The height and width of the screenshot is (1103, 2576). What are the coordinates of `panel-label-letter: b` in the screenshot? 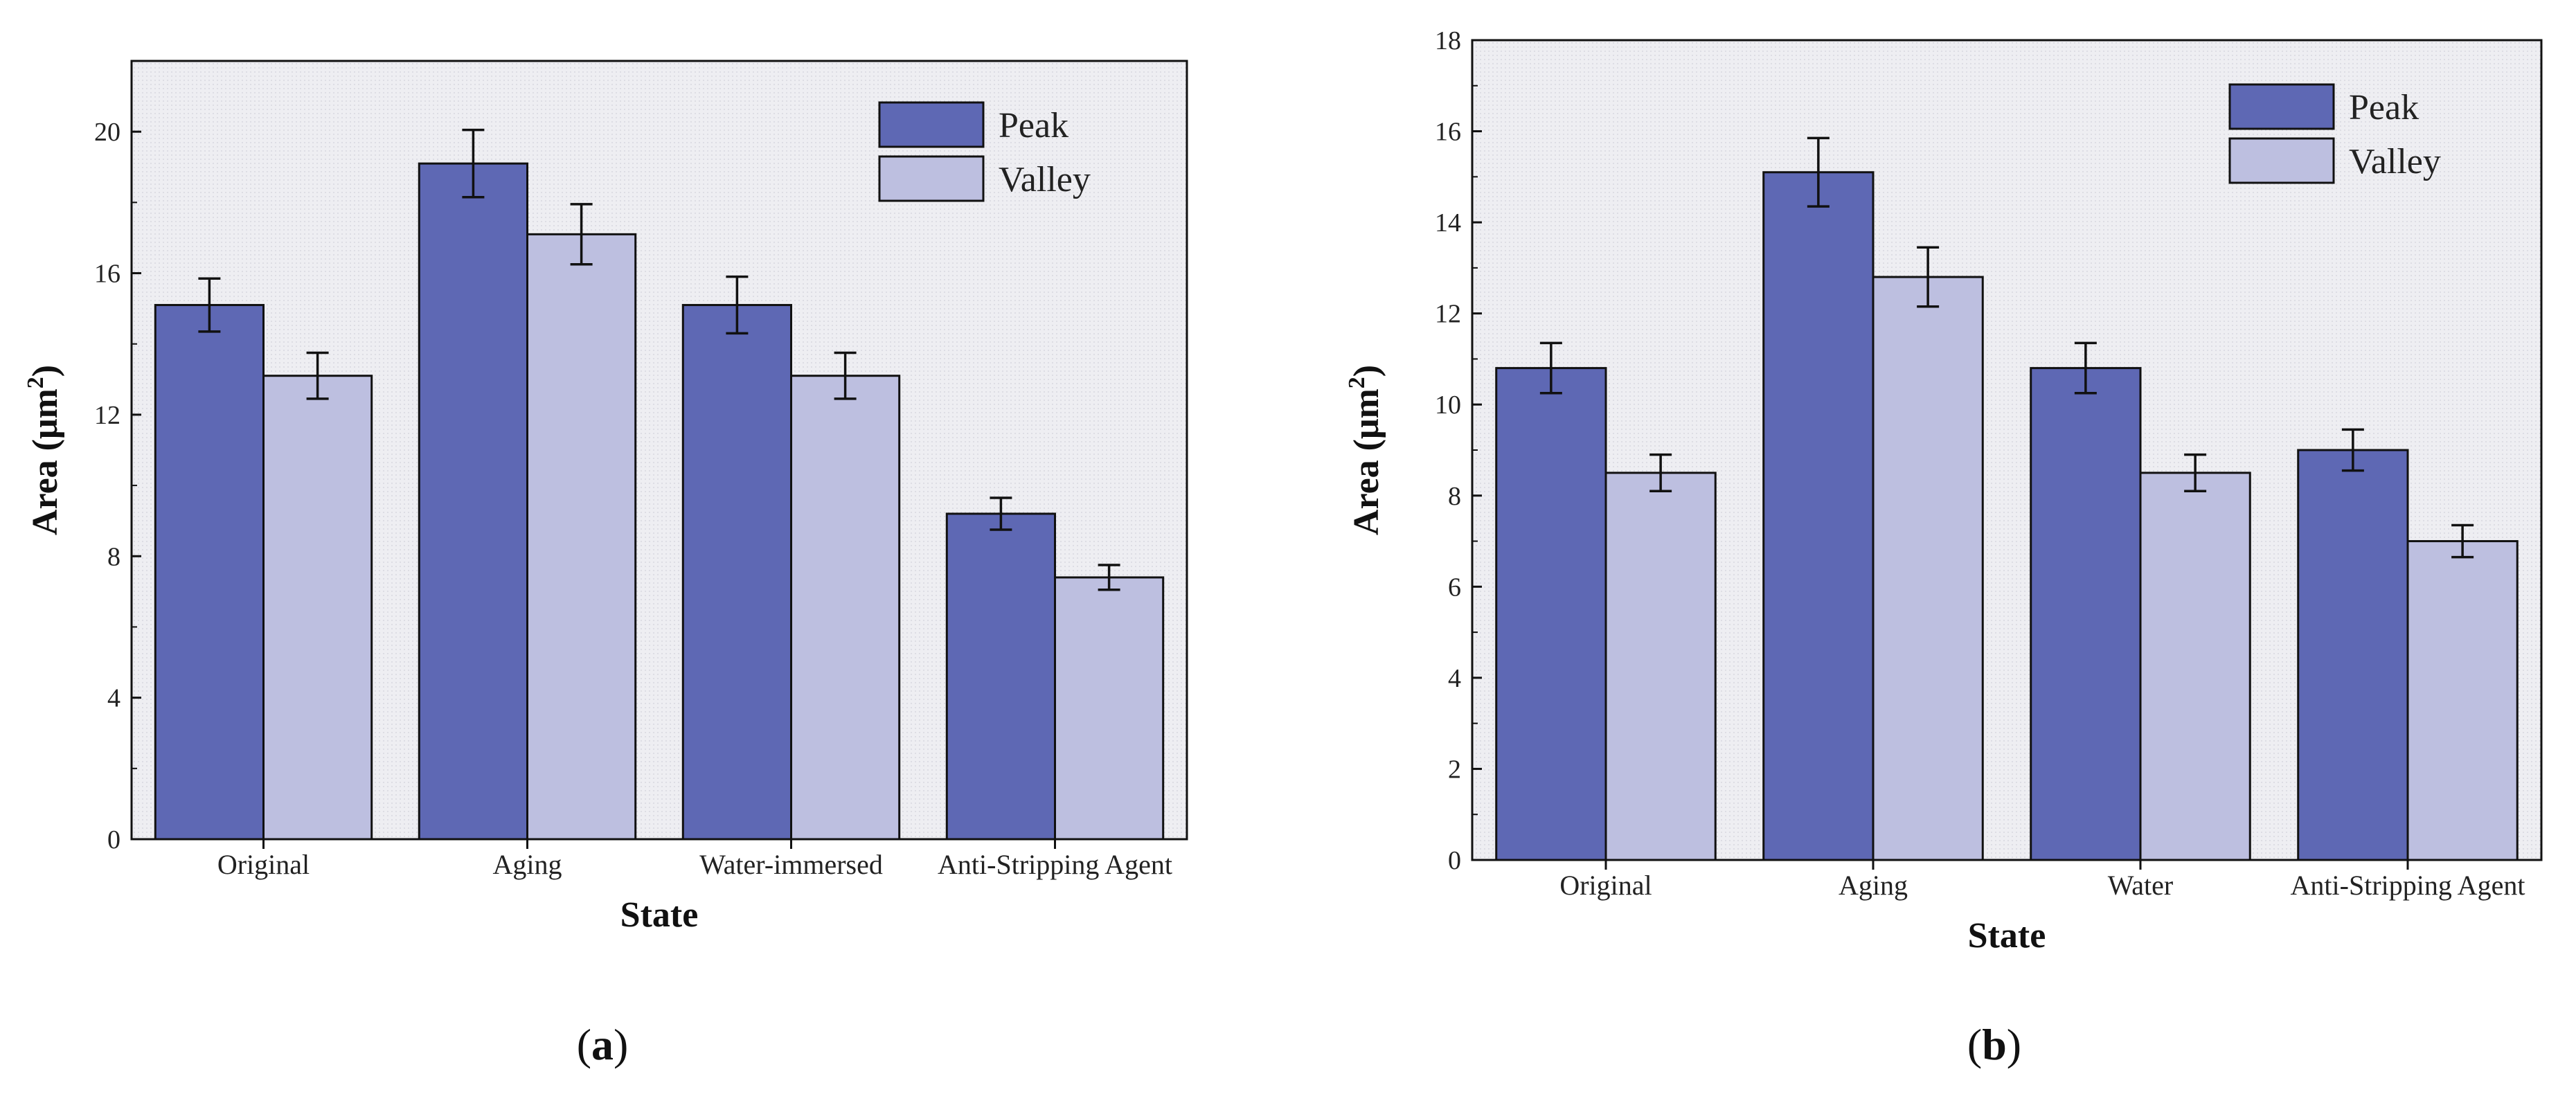 It's located at (1995, 1044).